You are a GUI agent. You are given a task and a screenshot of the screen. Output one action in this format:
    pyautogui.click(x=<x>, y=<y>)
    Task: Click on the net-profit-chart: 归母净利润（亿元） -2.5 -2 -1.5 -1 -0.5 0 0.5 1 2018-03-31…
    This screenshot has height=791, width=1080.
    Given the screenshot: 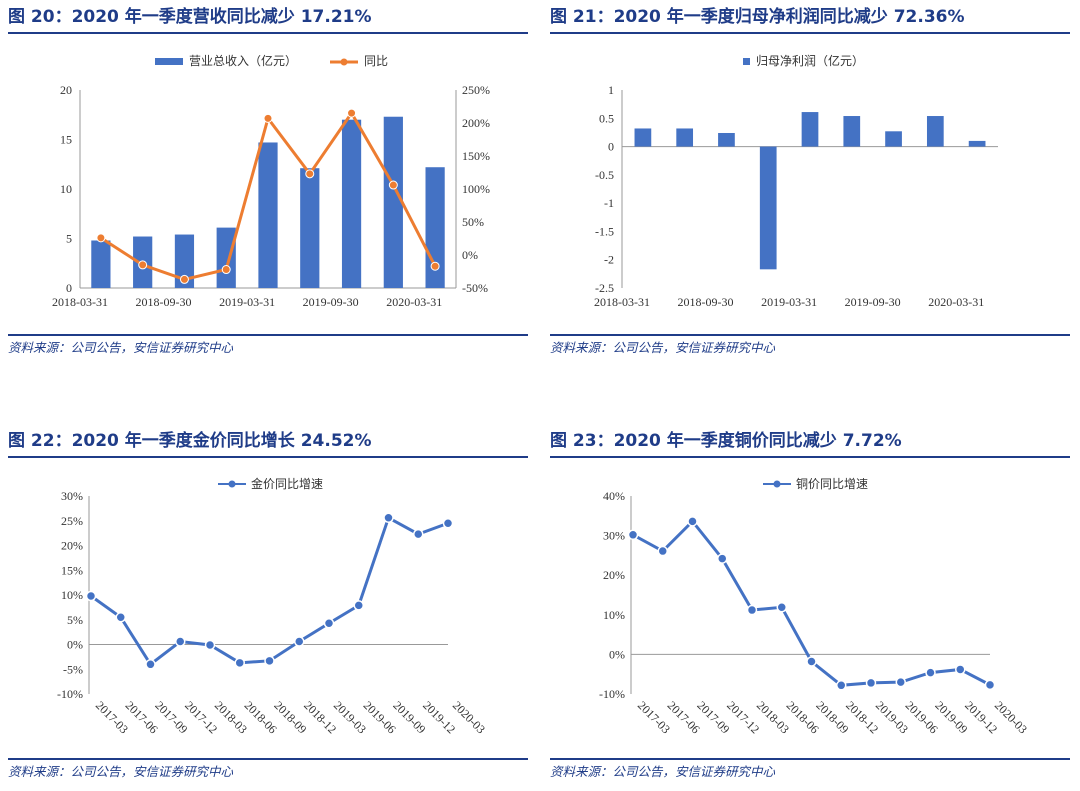 What is the action you would take?
    pyautogui.click(x=796, y=181)
    